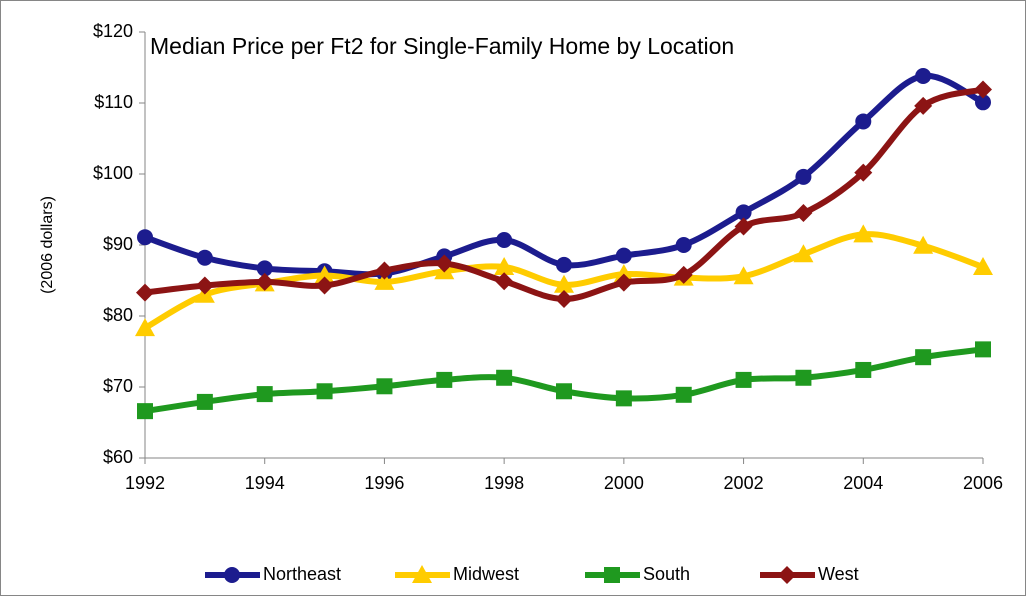 The width and height of the screenshot is (1026, 596). What do you see at coordinates (666, 574) in the screenshot?
I see `legend-label: South` at bounding box center [666, 574].